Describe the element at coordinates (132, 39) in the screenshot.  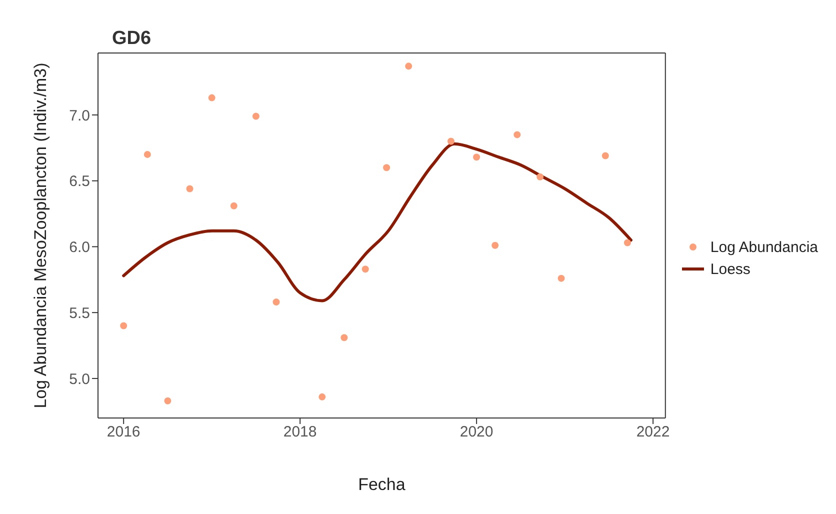
I see `chart-title: GD6` at that location.